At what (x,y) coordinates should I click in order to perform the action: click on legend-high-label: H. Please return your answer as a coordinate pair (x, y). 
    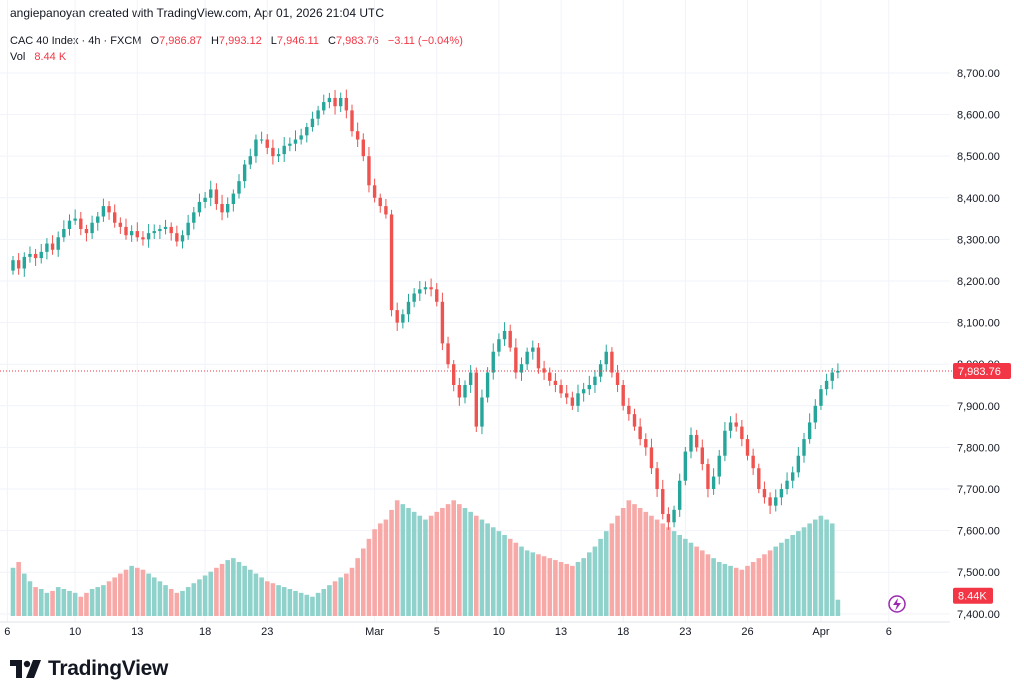
    Looking at the image, I should click on (214, 41).